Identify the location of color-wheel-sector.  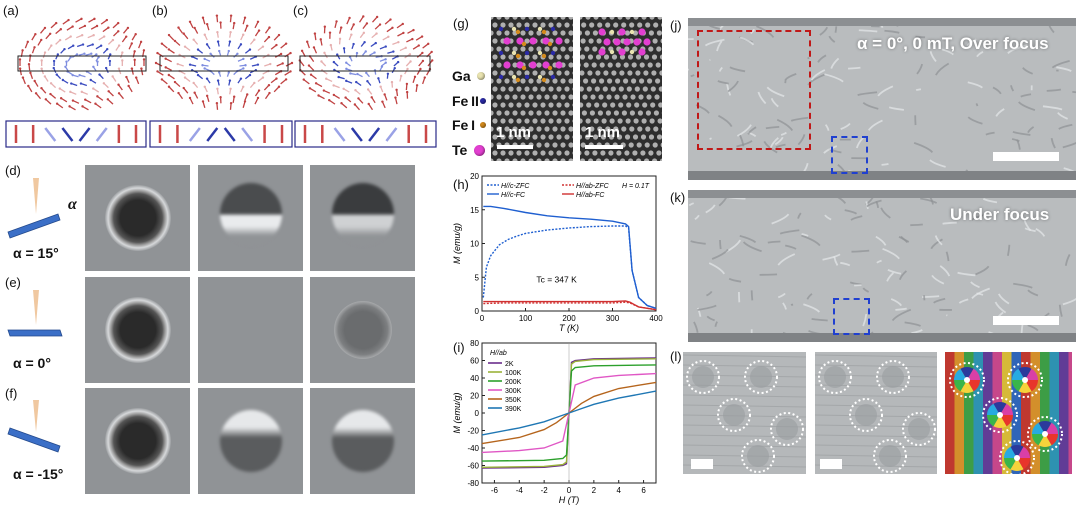
(1031, 386).